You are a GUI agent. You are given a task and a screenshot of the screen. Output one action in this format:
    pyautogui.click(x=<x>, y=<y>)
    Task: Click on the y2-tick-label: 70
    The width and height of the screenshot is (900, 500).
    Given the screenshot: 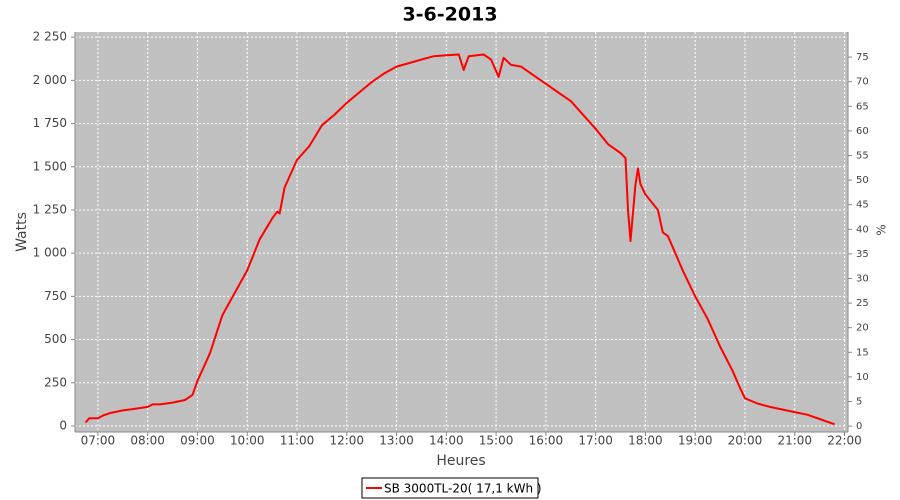 What is the action you would take?
    pyautogui.click(x=862, y=82)
    